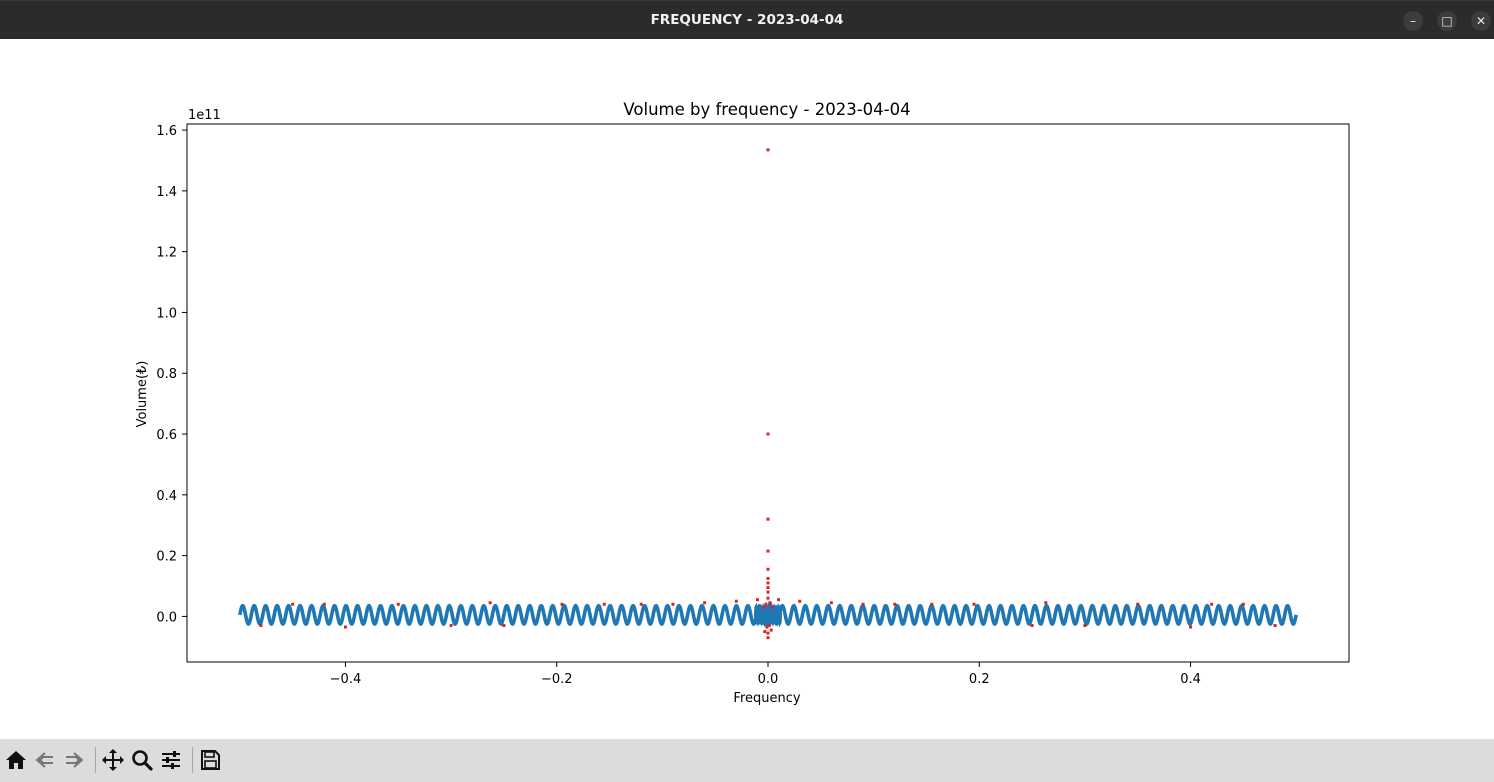 This screenshot has height=782, width=1494. Describe the element at coordinates (1481, 21) in the screenshot. I see `close-button: ✕` at that location.